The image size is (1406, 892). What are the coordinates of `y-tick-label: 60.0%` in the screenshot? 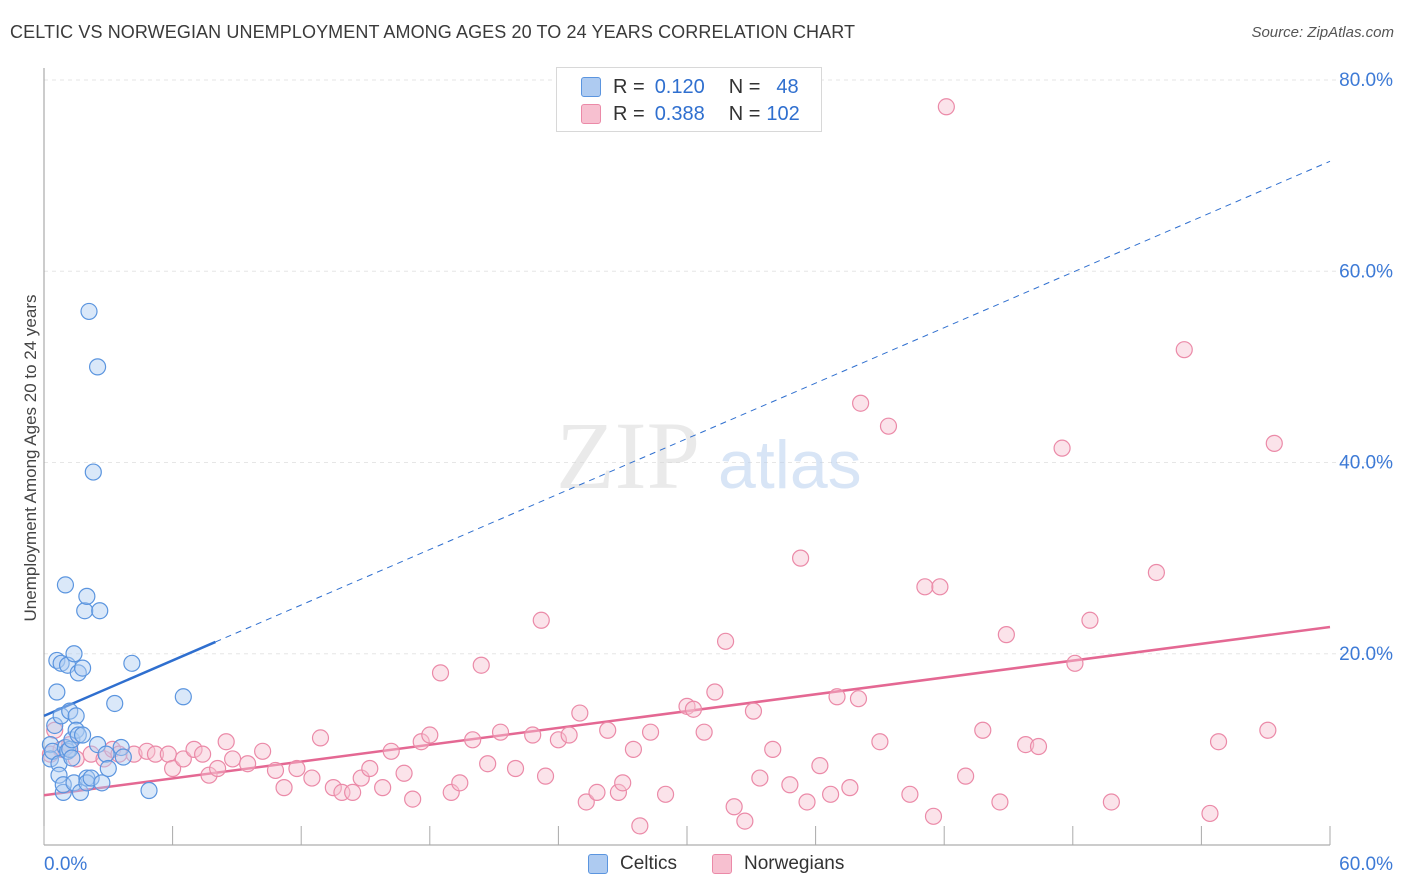 It's located at (1366, 271).